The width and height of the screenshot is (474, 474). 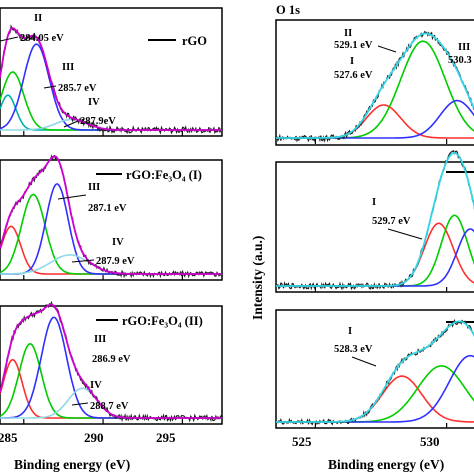 I want to click on panel-left-middle: rGO:Fe₃O₄ (I) III 287.1 eV IV 287.9 eV, so click(x=111, y=217).